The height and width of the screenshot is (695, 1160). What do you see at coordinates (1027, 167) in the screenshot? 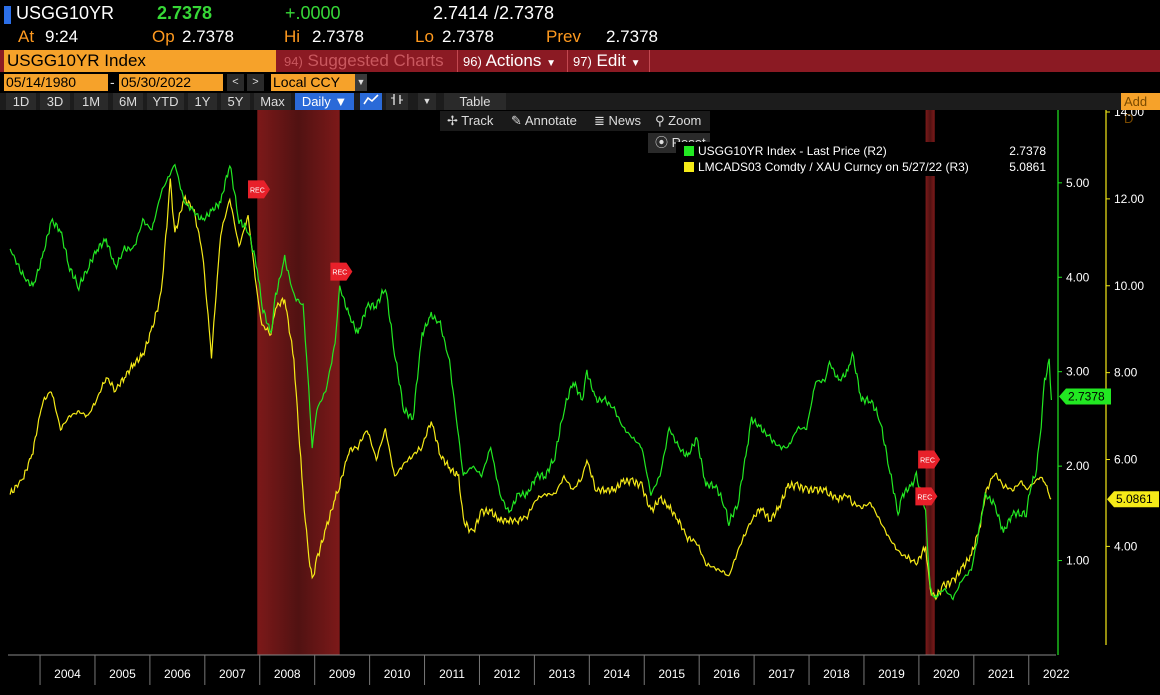
I see `legend-series-2-value: 5.0861` at bounding box center [1027, 167].